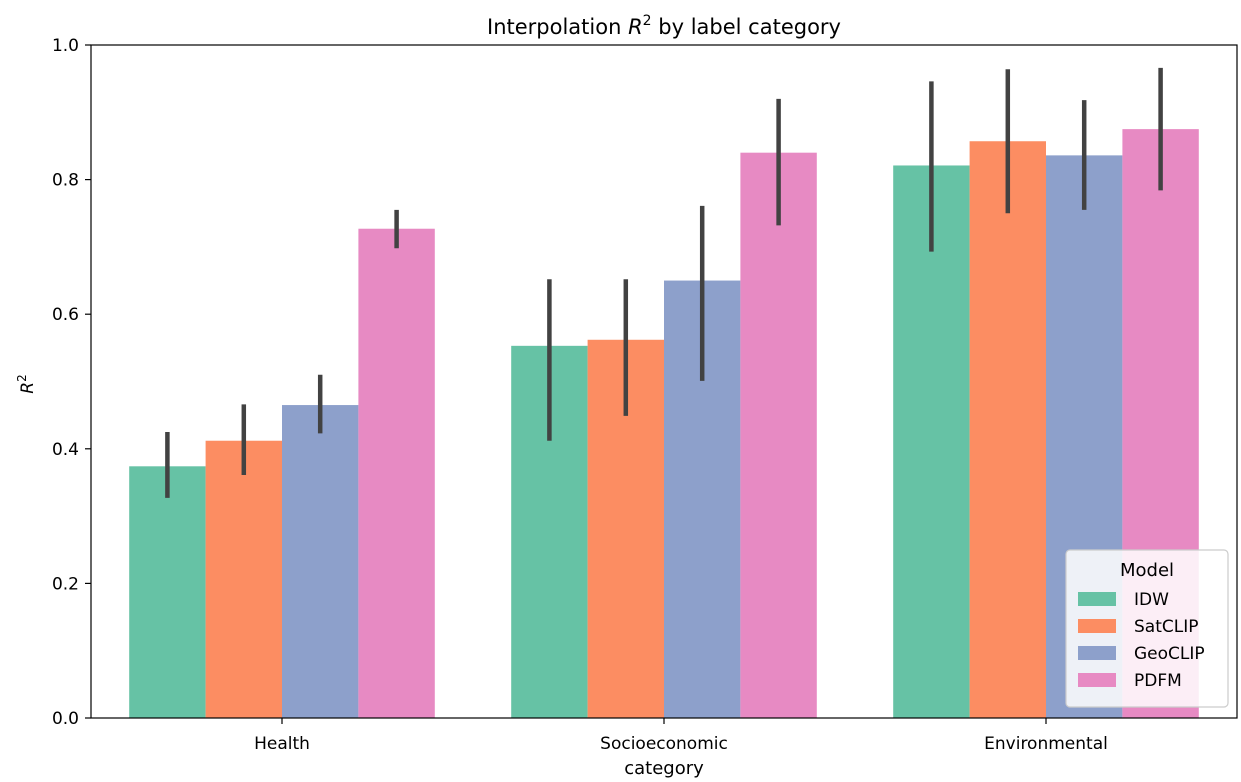  Describe the element at coordinates (1097, 599) in the screenshot. I see `legend-swatch-idw` at that location.